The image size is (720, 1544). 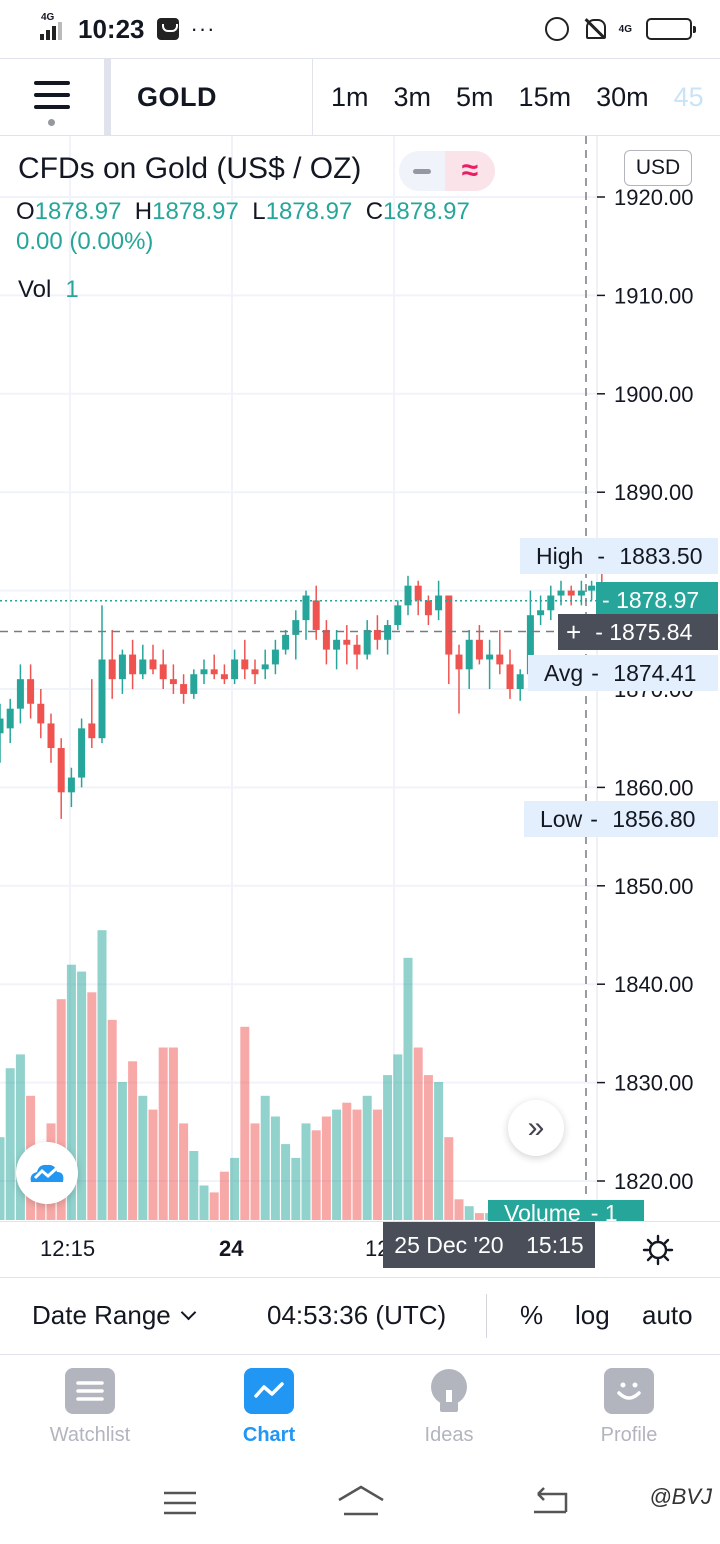 I want to click on crosshair-time-badge: 25 Dec '20 15:15, so click(x=489, y=1245).